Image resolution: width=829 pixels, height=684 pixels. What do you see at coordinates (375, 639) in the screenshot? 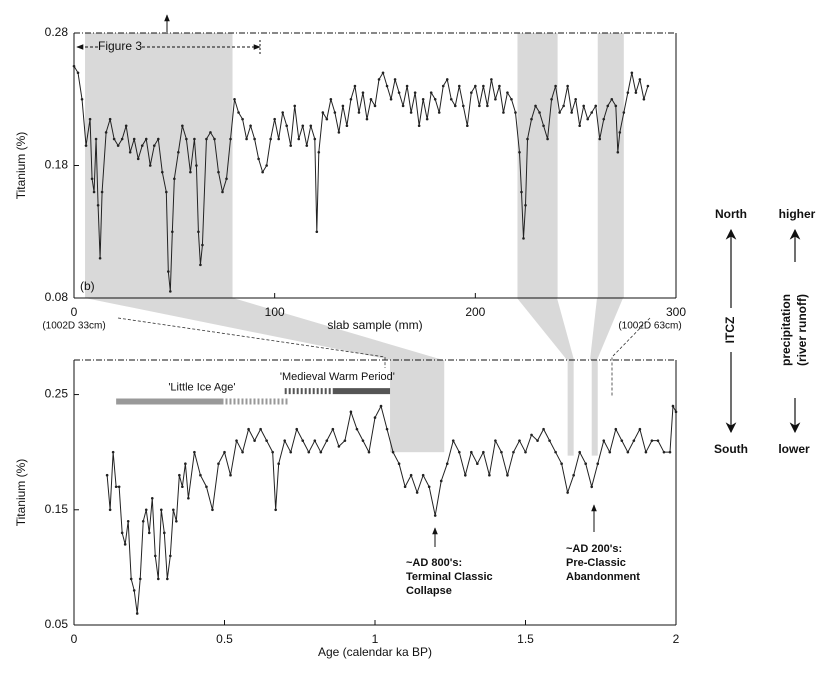
I see `x-tick-label: 1` at bounding box center [375, 639].